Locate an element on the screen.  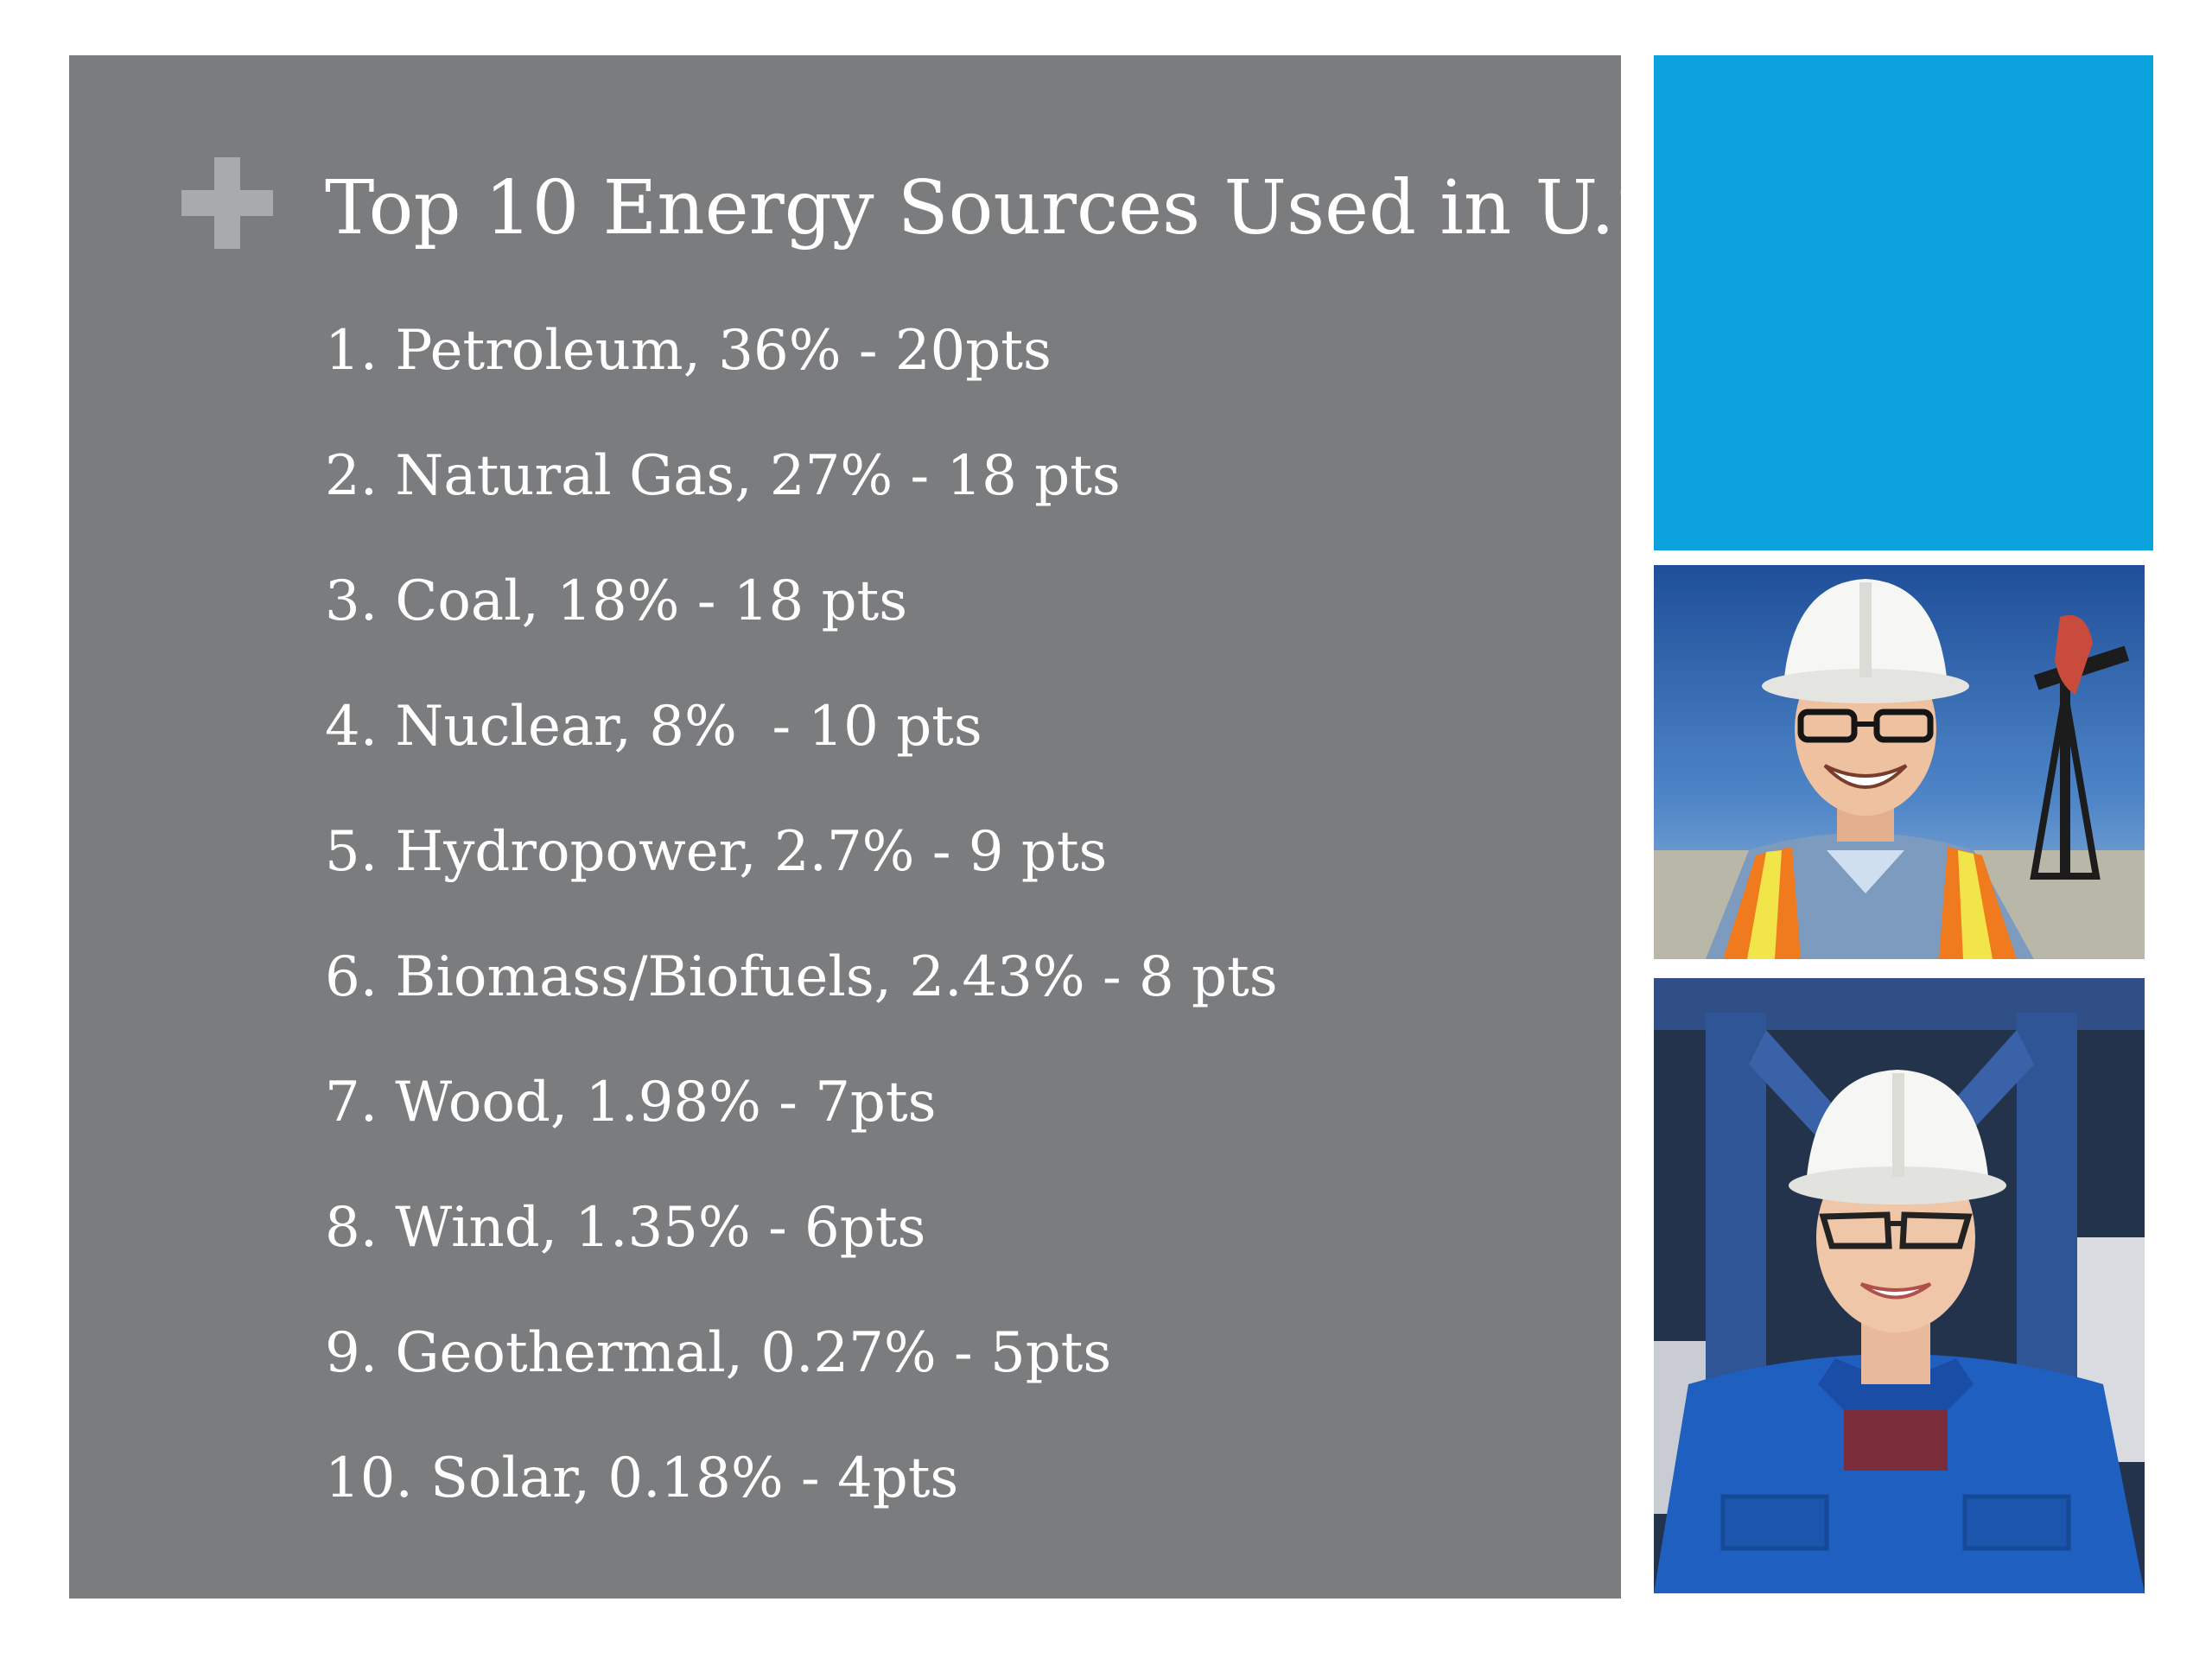
worker-photo-male is located at coordinates (1900, 762).